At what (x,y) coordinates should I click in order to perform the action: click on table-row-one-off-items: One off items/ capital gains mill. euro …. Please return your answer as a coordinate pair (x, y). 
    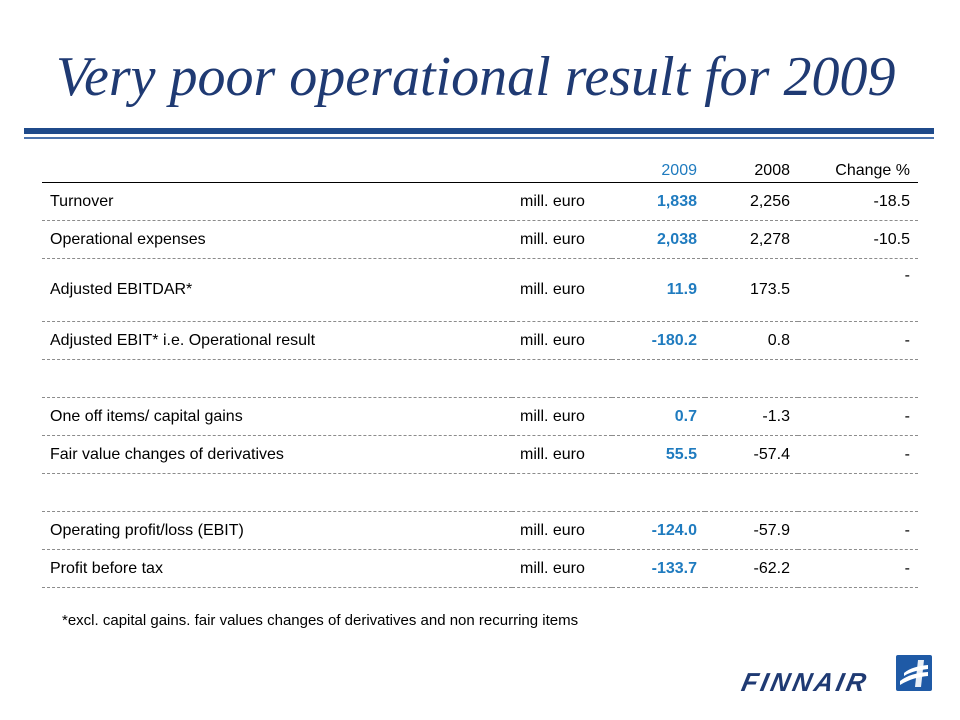
    Looking at the image, I should click on (480, 416).